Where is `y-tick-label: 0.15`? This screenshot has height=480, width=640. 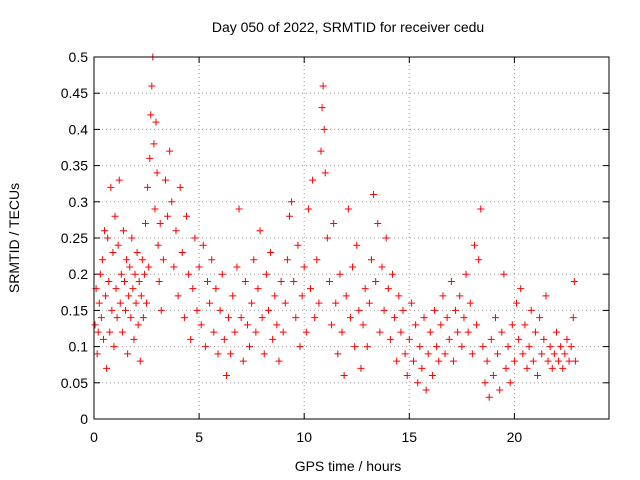 y-tick-label: 0.15 is located at coordinates (74, 310).